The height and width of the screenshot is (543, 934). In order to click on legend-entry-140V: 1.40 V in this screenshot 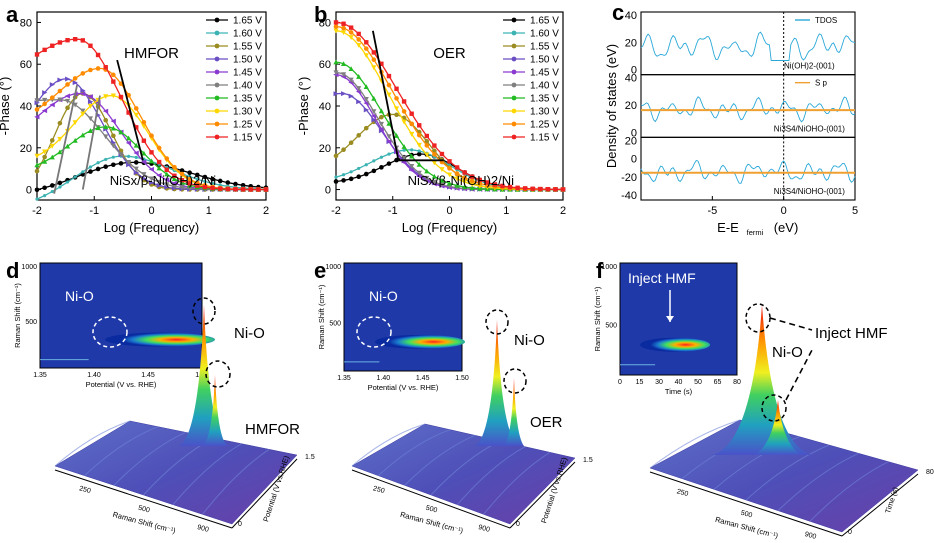, I will do `click(544, 86)`.